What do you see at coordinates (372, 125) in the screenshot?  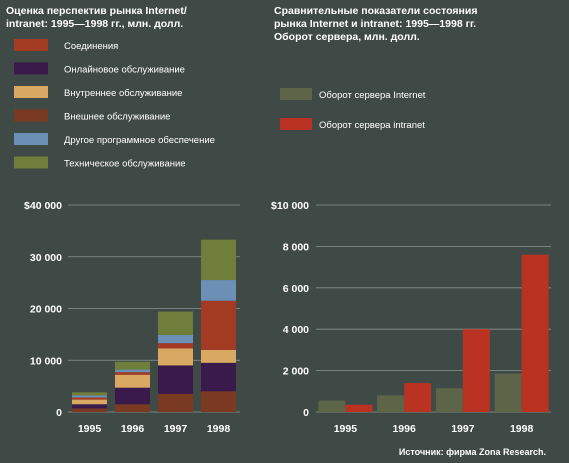 I see `legend-label: Оборот сервера intranet` at bounding box center [372, 125].